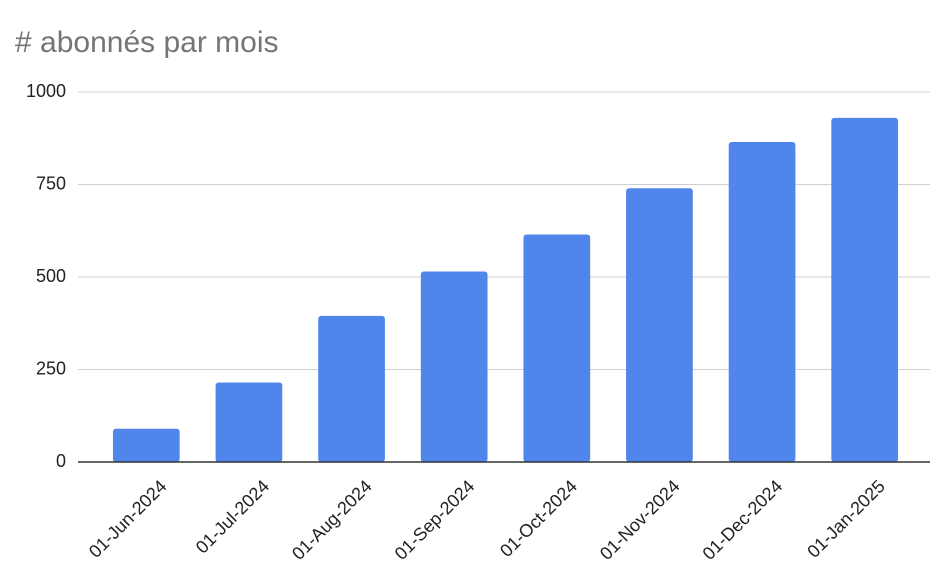 The width and height of the screenshot is (944, 586). Describe the element at coordinates (51, 276) in the screenshot. I see `y-tick-label: 500` at that location.